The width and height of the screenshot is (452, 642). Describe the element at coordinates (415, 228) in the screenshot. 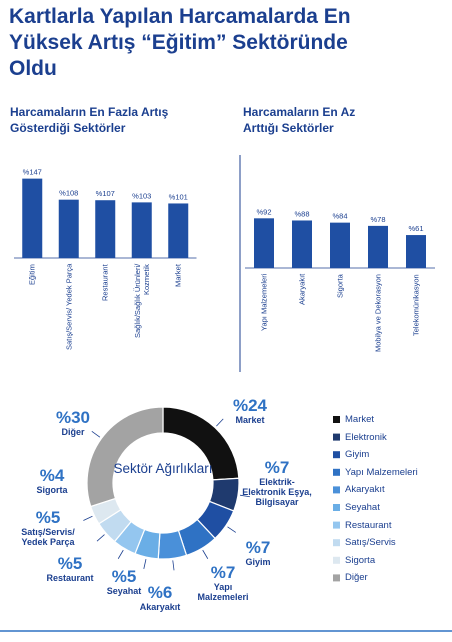

I see `value-label: %61` at that location.